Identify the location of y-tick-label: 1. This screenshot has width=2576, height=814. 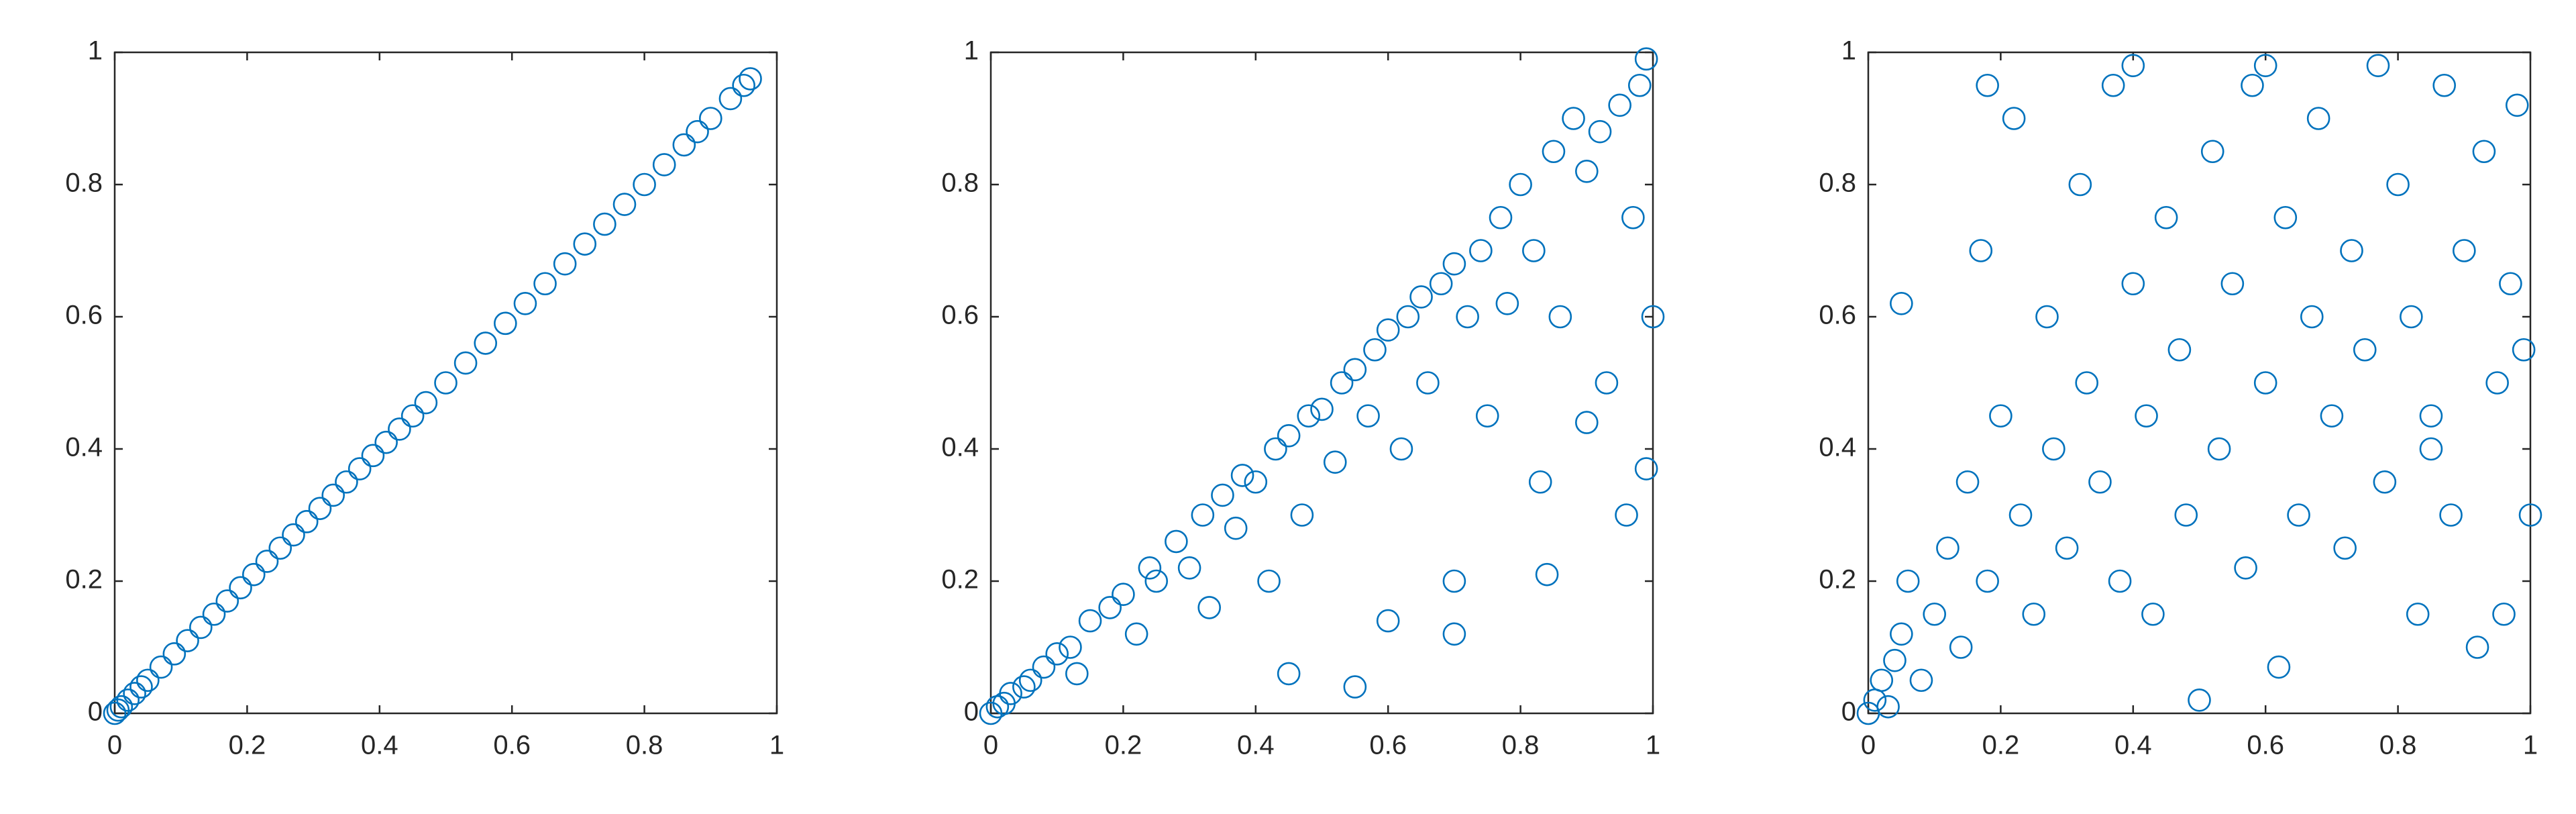
(95, 51).